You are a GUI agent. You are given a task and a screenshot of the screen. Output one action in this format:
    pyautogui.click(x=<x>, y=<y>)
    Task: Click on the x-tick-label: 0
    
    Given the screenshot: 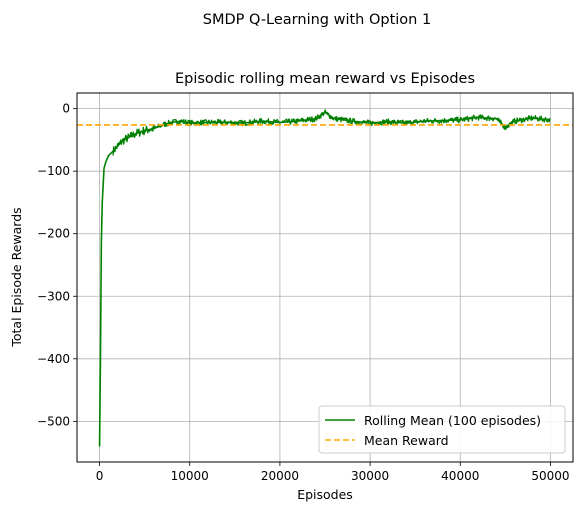 What is the action you would take?
    pyautogui.click(x=100, y=476)
    